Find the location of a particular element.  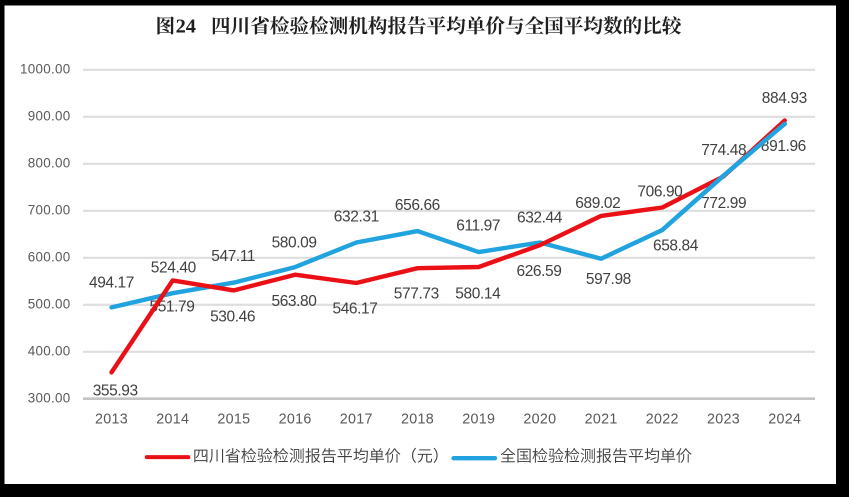

svg-text: 706.90 is located at coordinates (660, 191).